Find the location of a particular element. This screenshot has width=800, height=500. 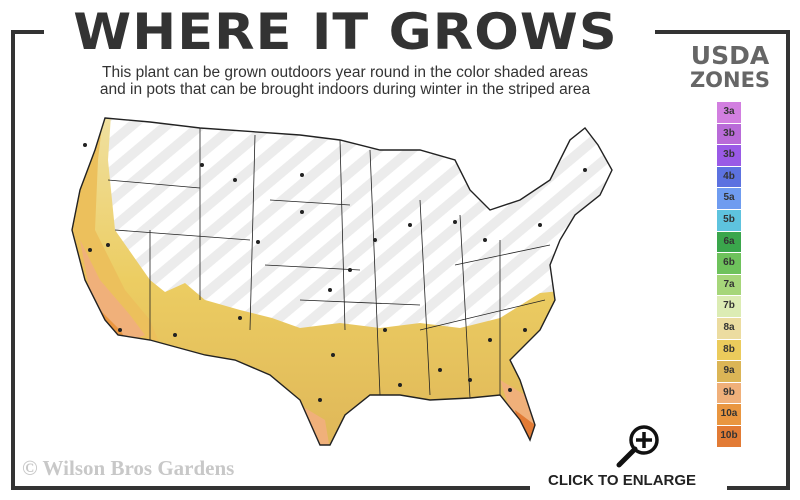

legend-zone-8a: 8a is located at coordinates (729, 328).